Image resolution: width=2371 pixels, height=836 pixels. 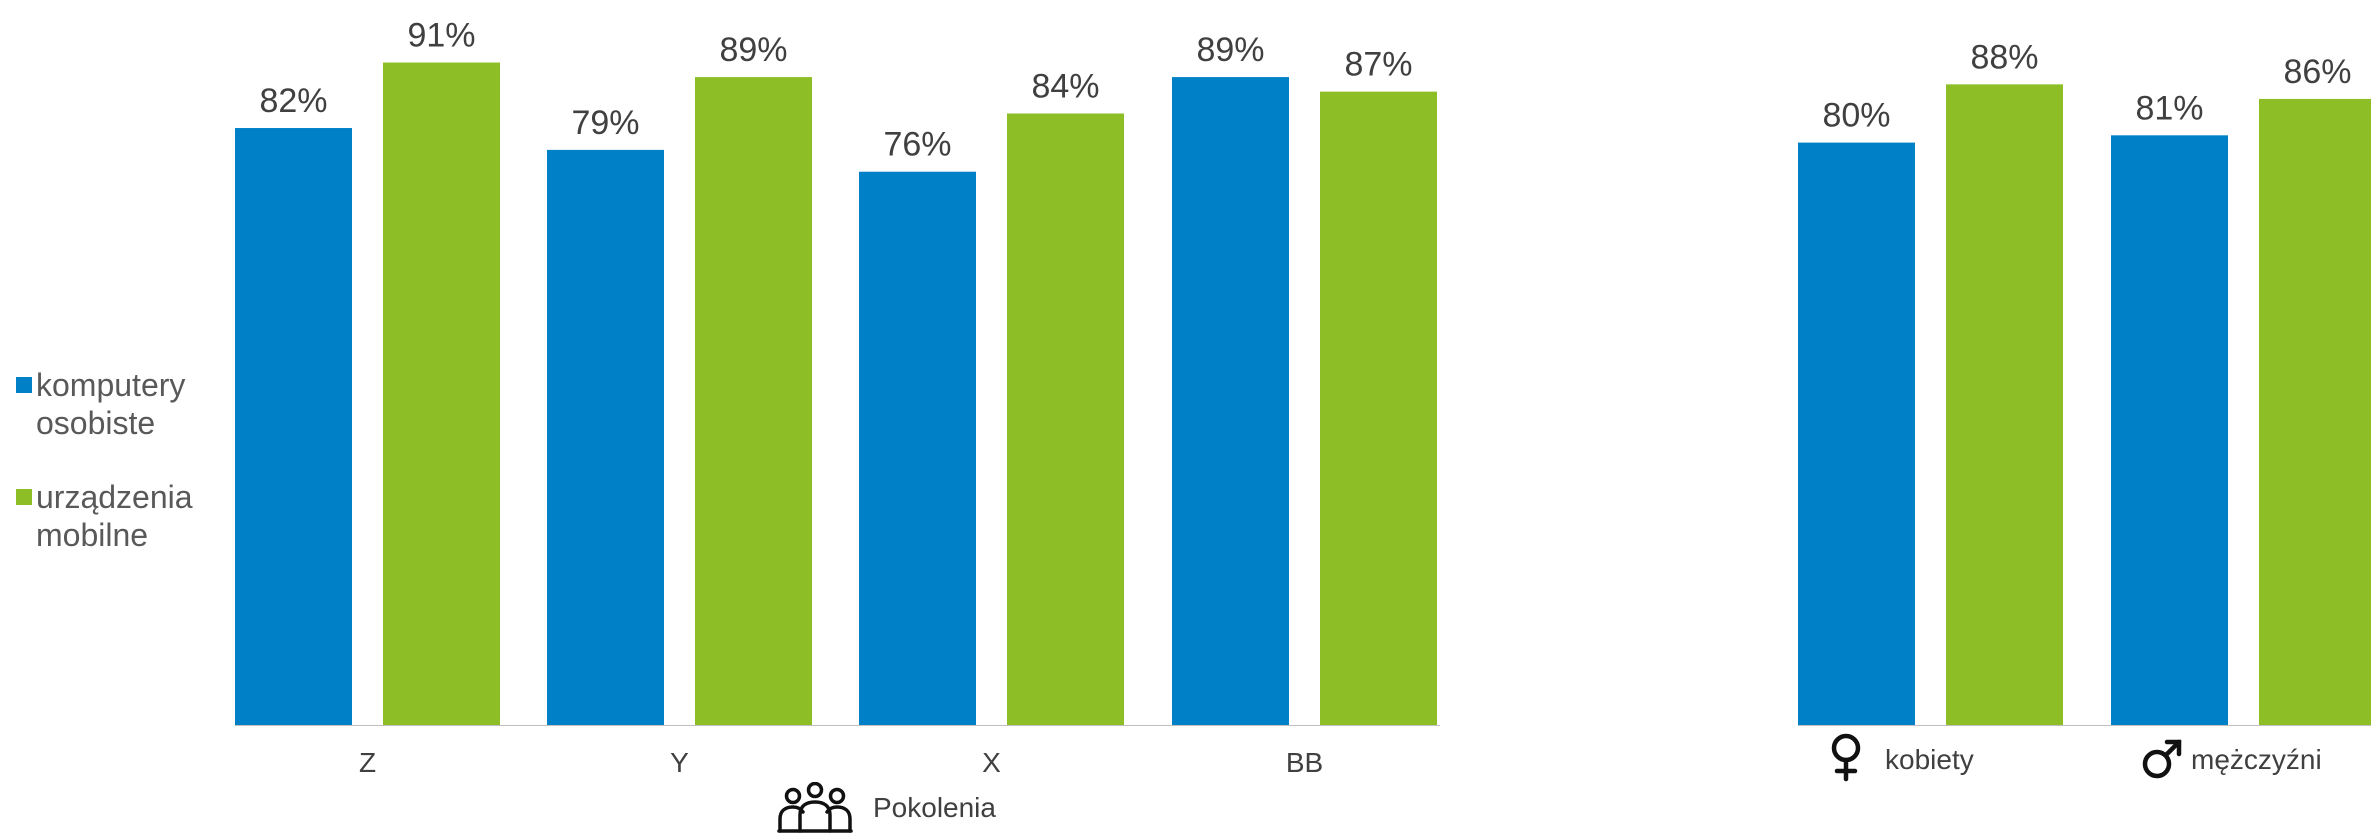 What do you see at coordinates (1065, 86) in the screenshot?
I see `data-label-mobile-2: 84%` at bounding box center [1065, 86].